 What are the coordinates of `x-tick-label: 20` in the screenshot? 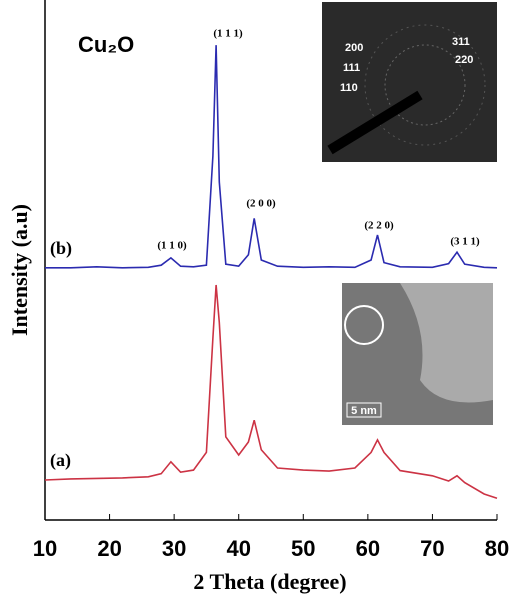 It's located at (109, 548).